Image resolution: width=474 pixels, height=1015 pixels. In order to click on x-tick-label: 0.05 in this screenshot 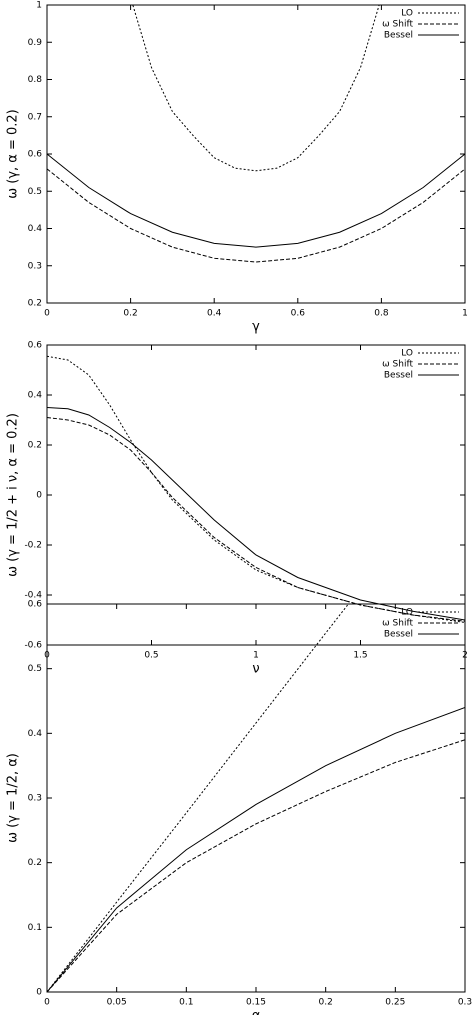, I will do `click(117, 1003)`.